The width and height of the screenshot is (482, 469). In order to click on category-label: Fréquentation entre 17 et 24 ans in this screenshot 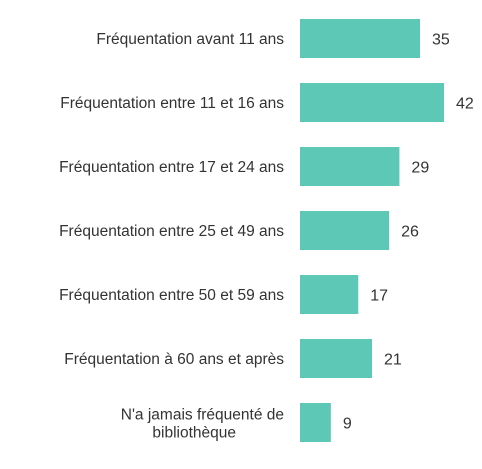, I will do `click(171, 167)`.